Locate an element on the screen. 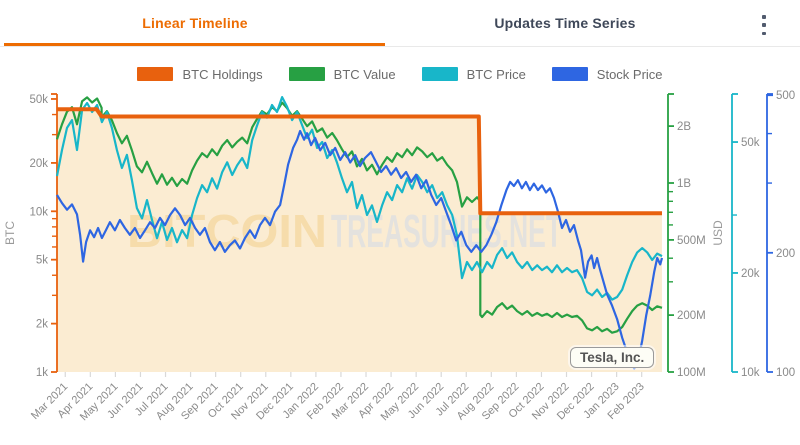 The width and height of the screenshot is (800, 445). legend-item-stock_price: Stock Price is located at coordinates (607, 74).